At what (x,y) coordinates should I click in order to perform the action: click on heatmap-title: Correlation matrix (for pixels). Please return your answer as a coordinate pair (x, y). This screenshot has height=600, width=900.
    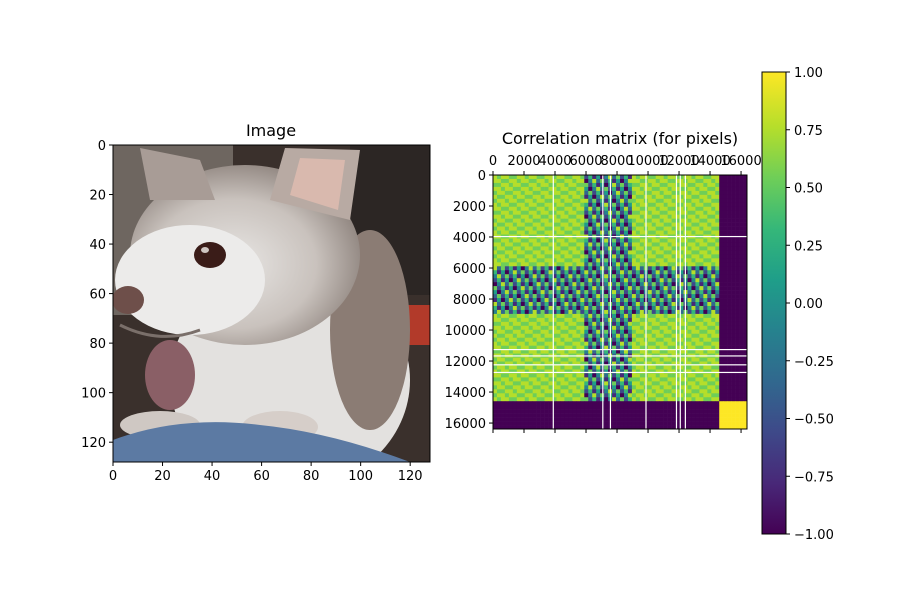
    Looking at the image, I should click on (620, 138).